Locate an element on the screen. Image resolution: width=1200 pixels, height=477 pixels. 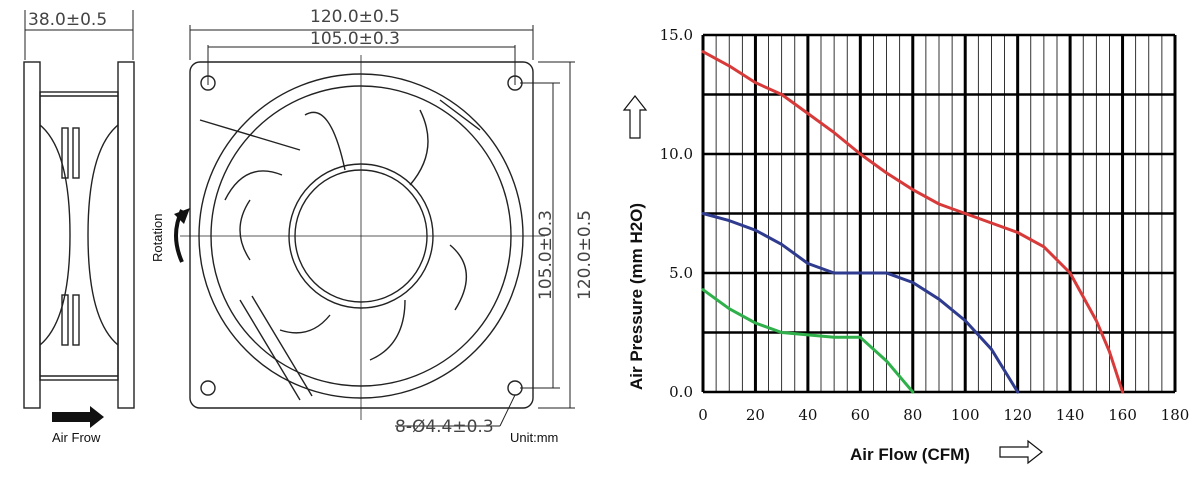
x-axis-title: Air Flow (CFM) is located at coordinates (910, 454).